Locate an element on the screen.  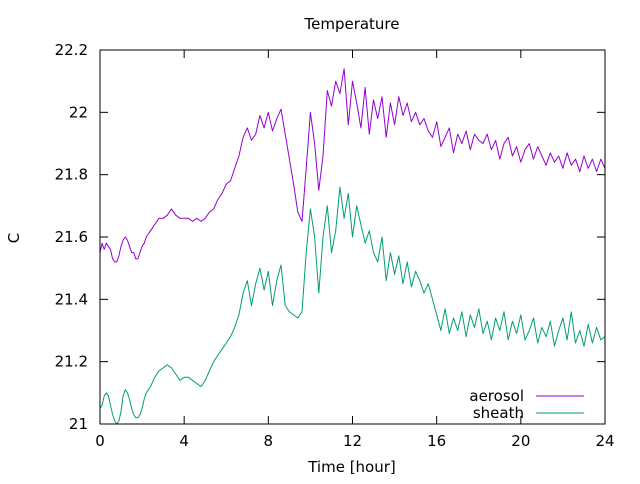
x-tick-label: 24 is located at coordinates (604, 441).